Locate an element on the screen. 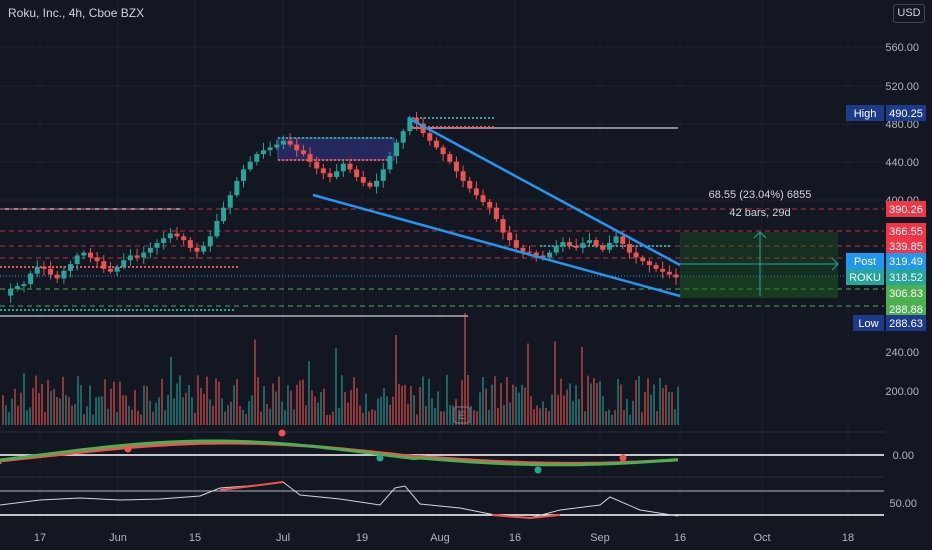 This screenshot has height=550, width=932. volume-tick: 200.00 is located at coordinates (902, 392).